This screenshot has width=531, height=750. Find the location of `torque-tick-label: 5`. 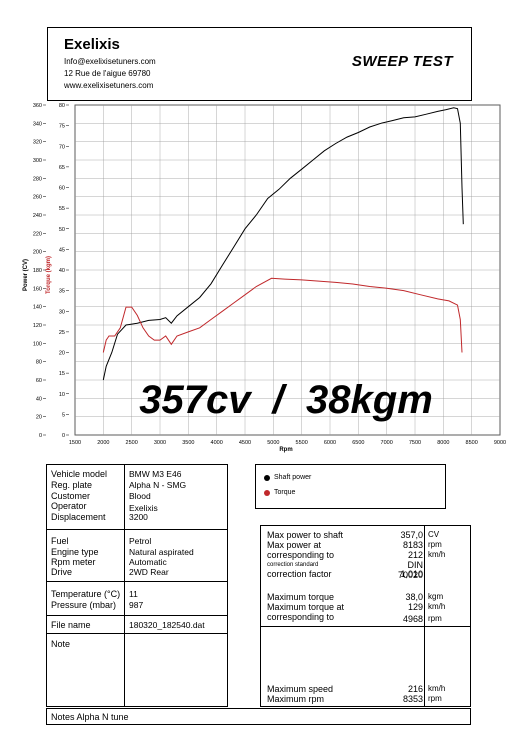

torque-tick-label: 5 is located at coordinates (63, 415).